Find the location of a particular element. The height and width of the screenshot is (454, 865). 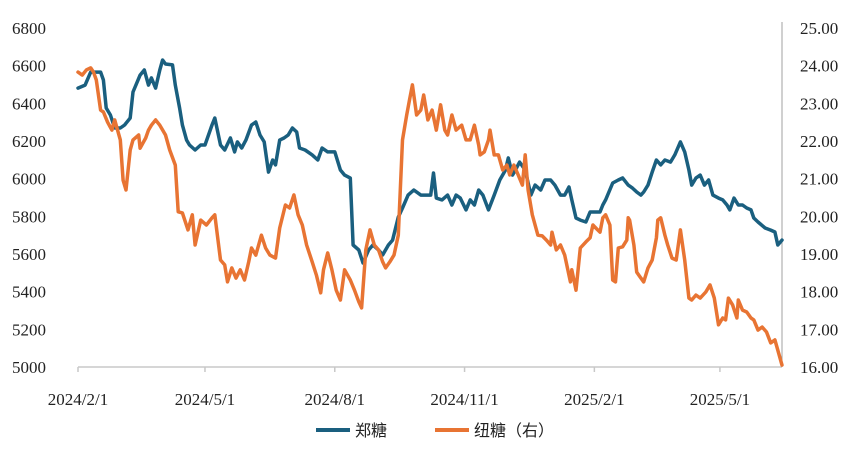

legend-item-newyork-sugar: 纽糖（右） is located at coordinates (494, 430).